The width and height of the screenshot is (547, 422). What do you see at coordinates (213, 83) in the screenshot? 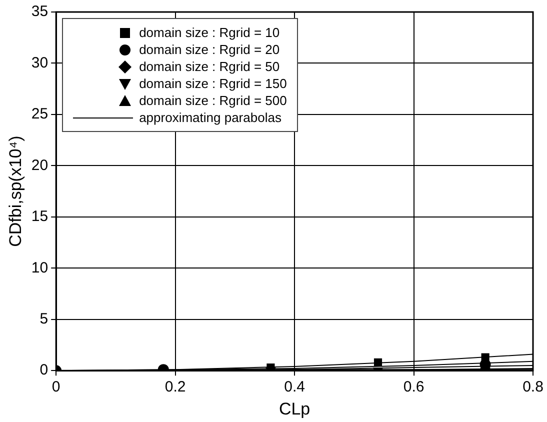
I see `legend-label: domain size : Rgrid = 150` at bounding box center [213, 83].